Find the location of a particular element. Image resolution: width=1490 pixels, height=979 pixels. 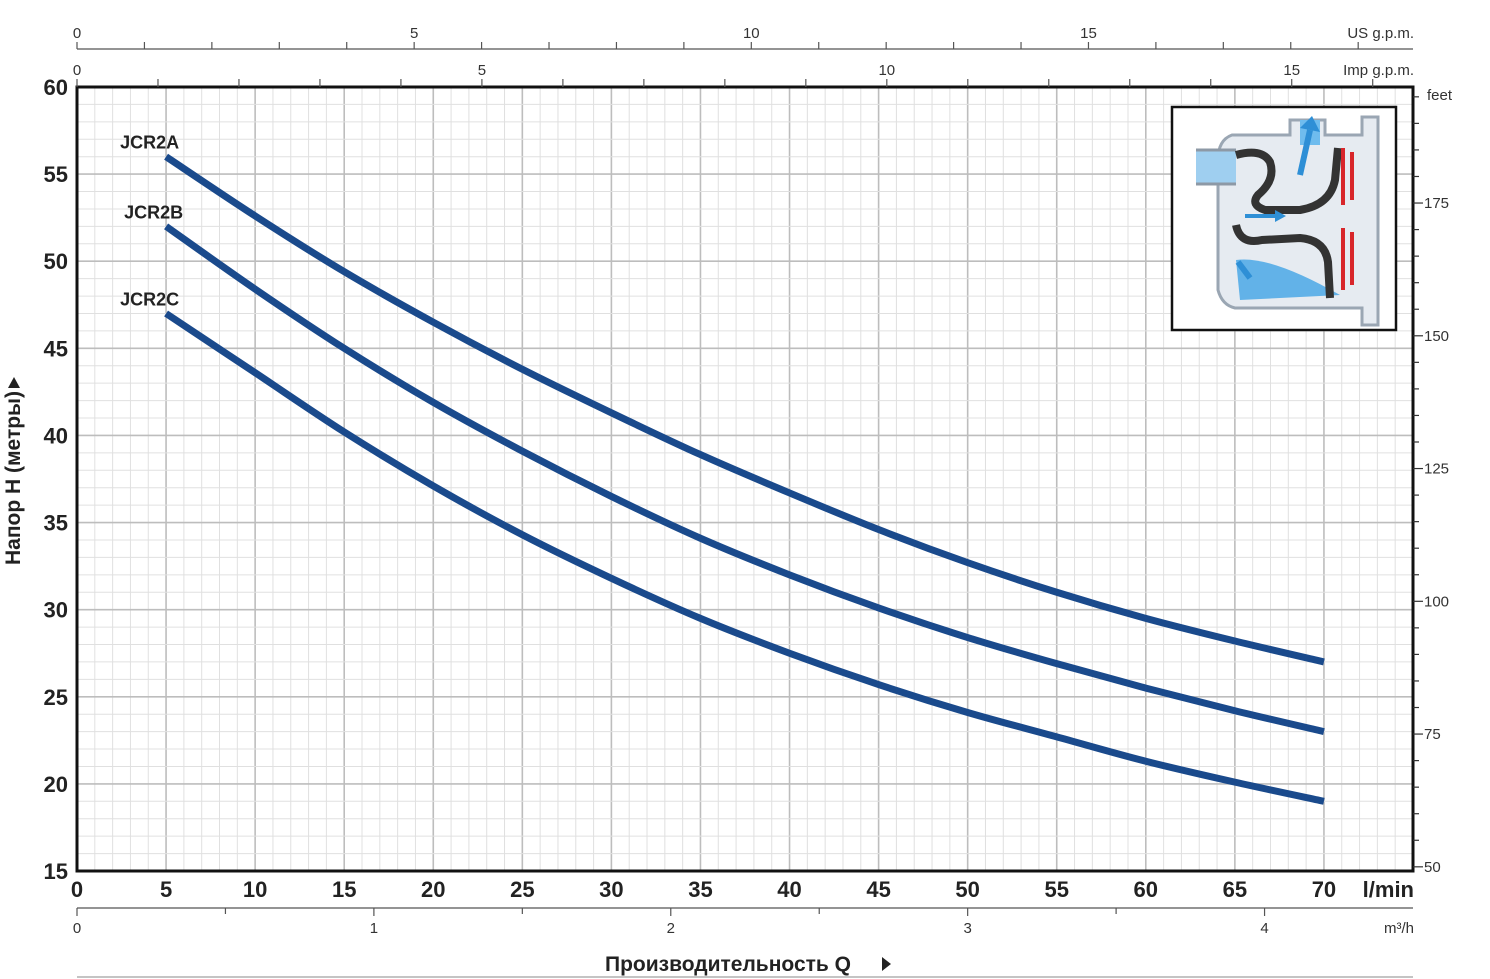

m3h-tick-label: 1 is located at coordinates (374, 928).